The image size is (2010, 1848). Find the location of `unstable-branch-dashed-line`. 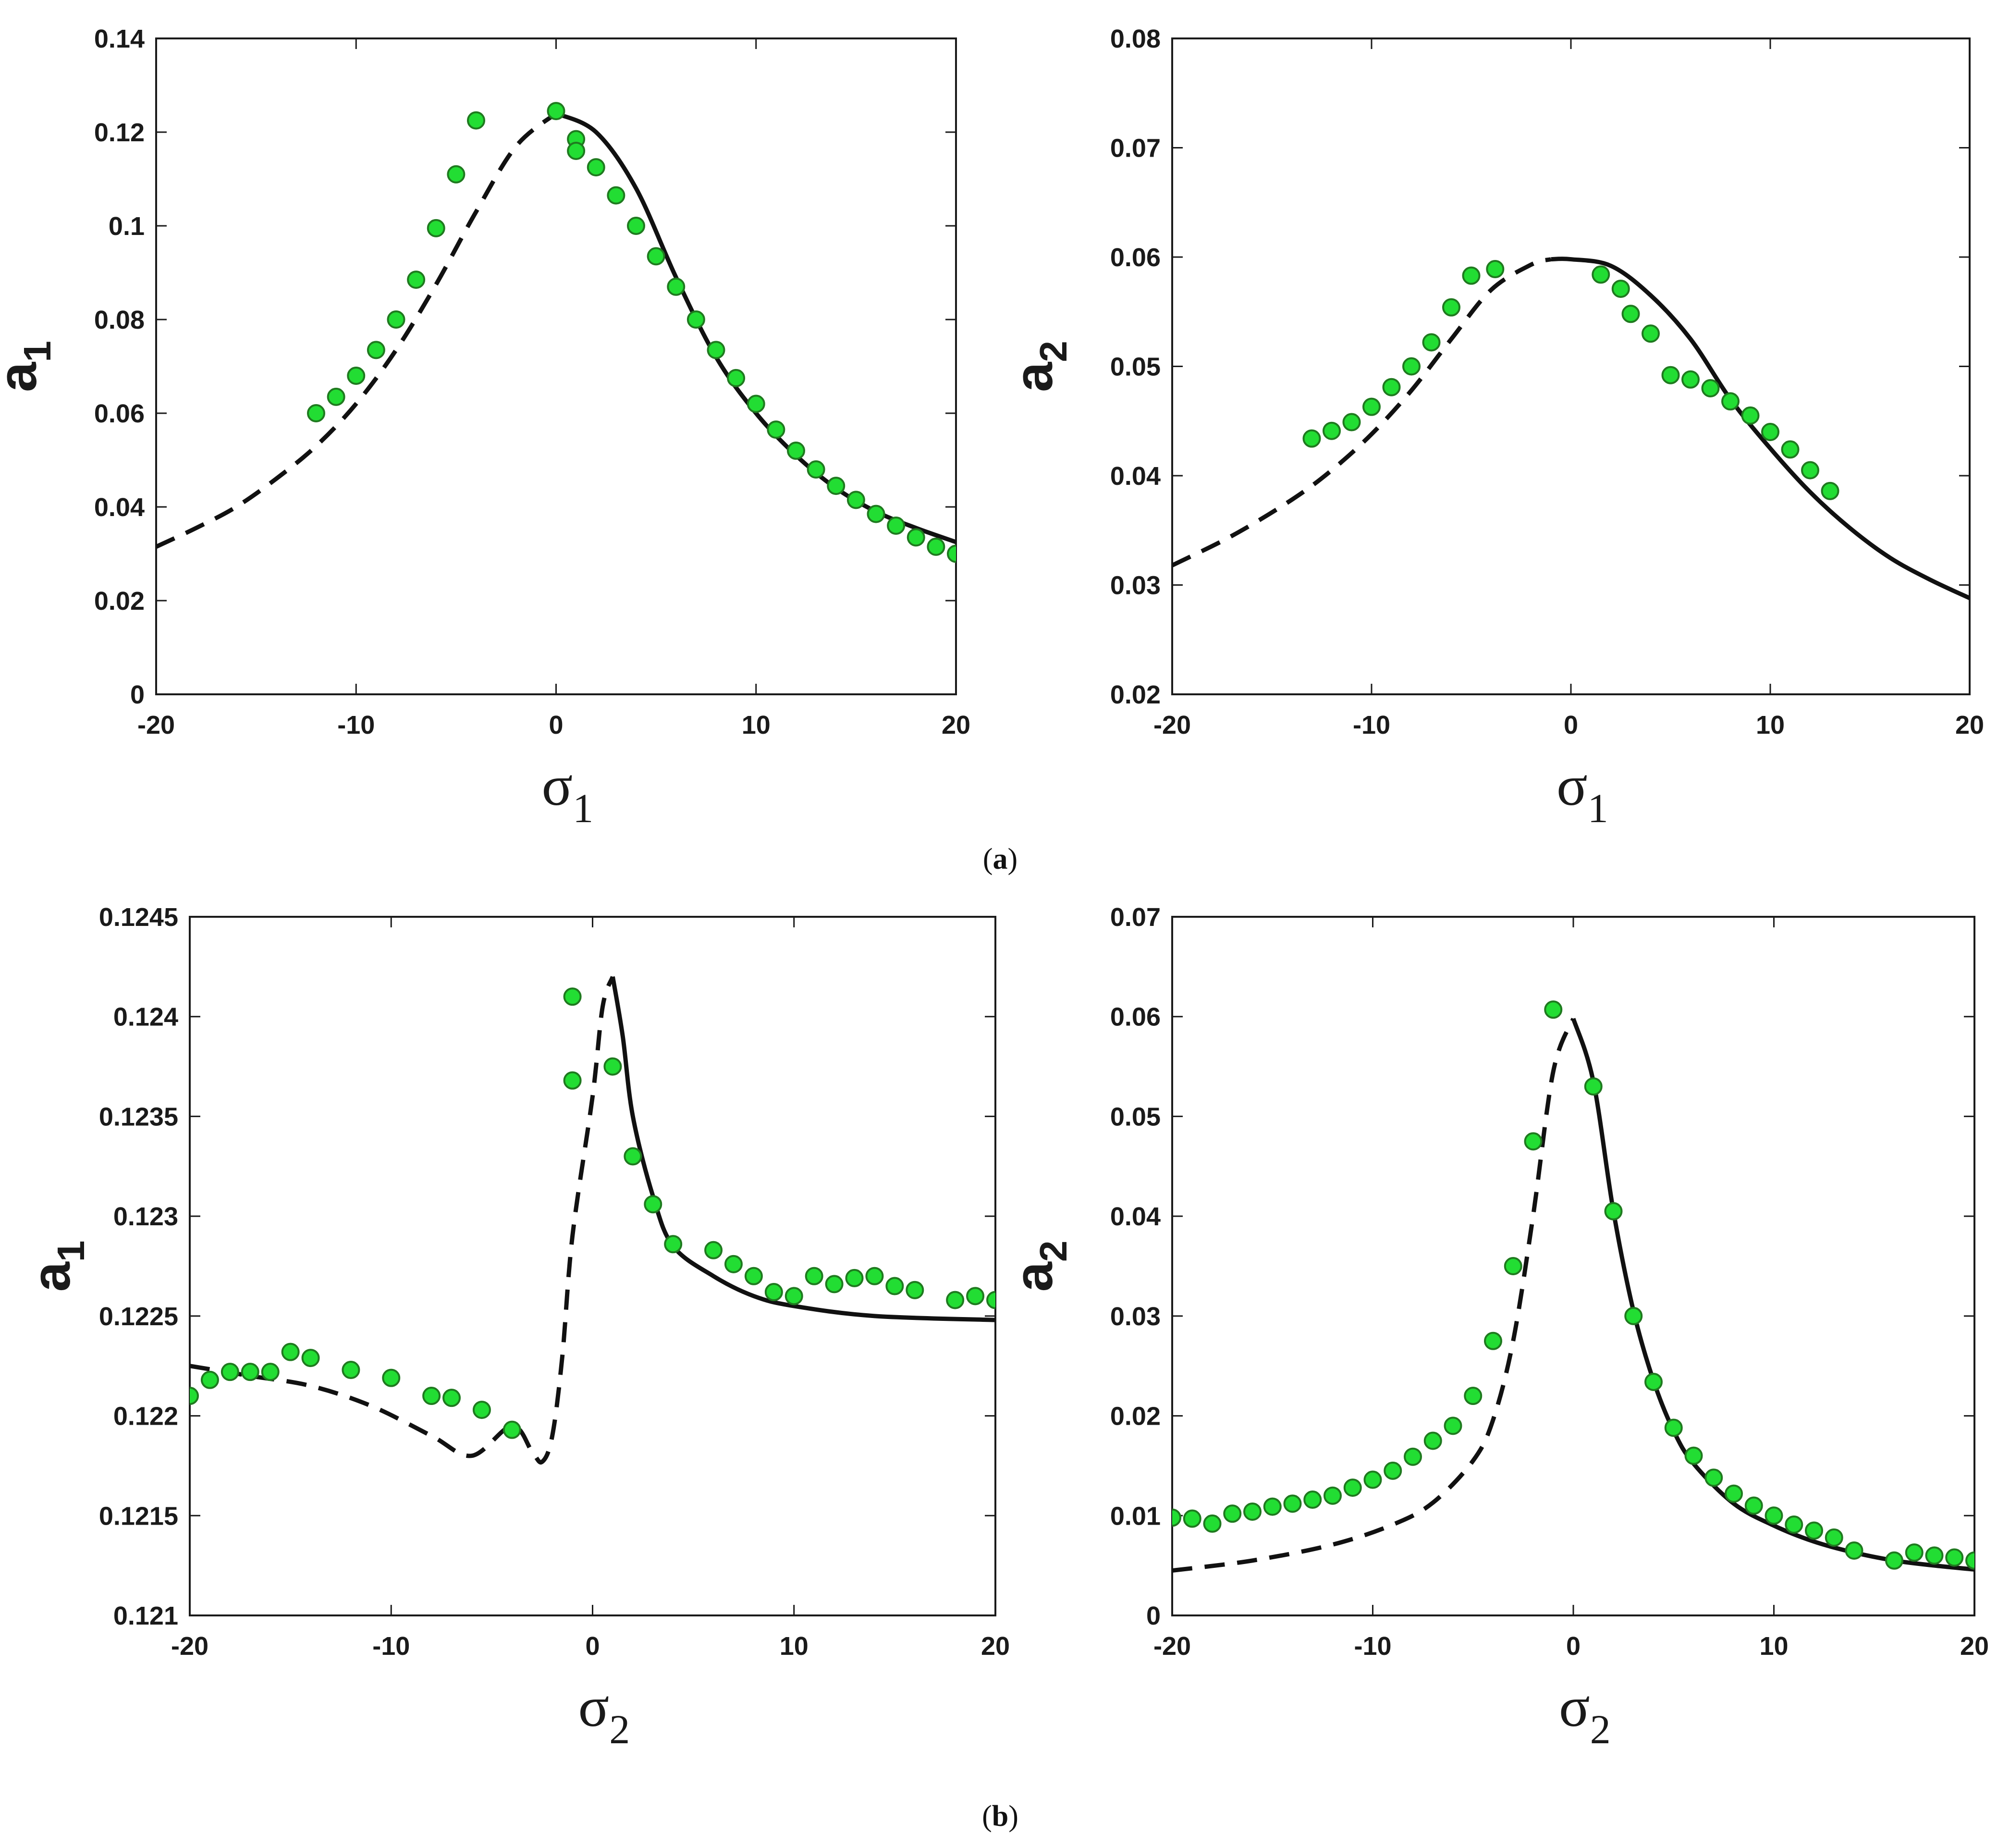

unstable-branch-dashed-line is located at coordinates (402, 1220).